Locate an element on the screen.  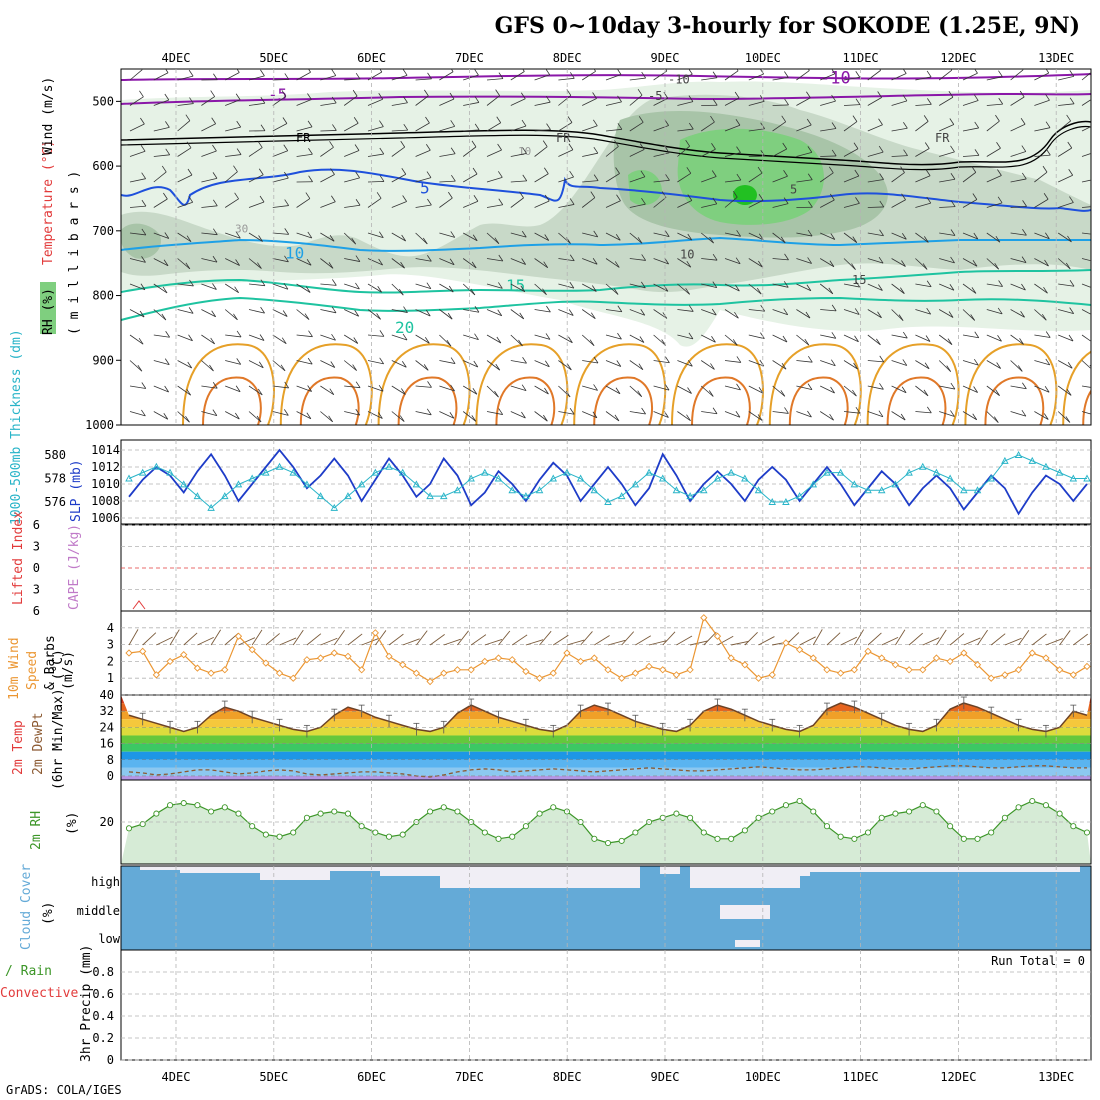
precip-tick-label: 0.6 is located at coordinates (103, 994).